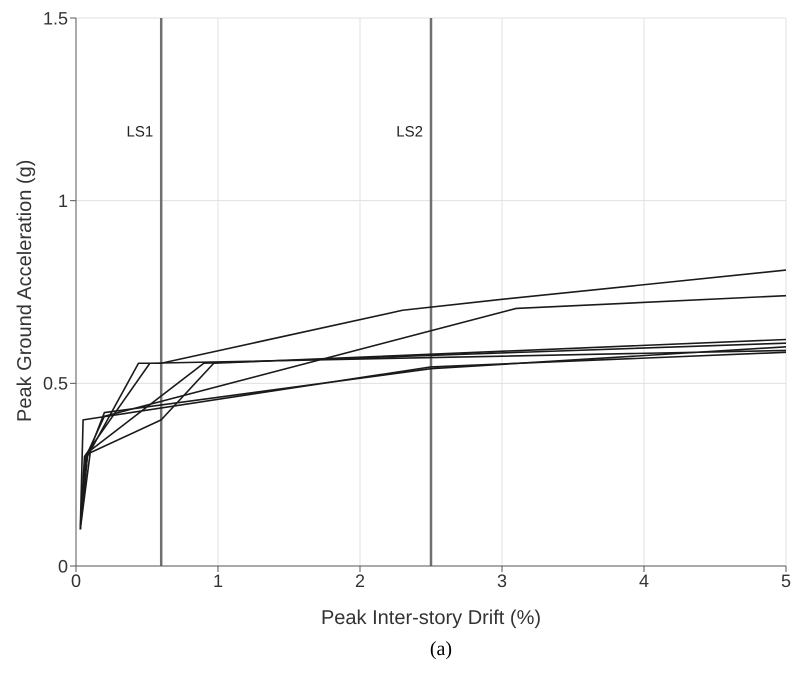 This screenshot has width=806, height=684. I want to click on x-tick-label: 5, so click(786, 580).